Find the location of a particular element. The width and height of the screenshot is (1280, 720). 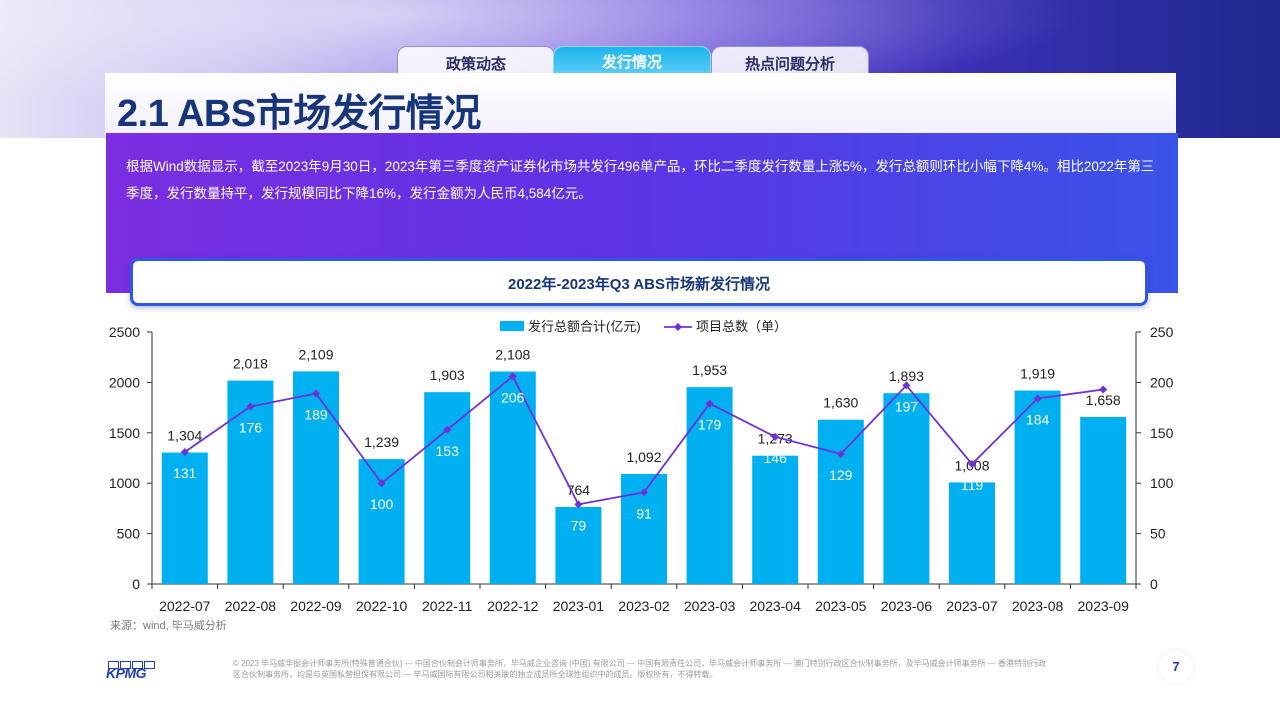

right-tick-label: 150 is located at coordinates (1162, 433).